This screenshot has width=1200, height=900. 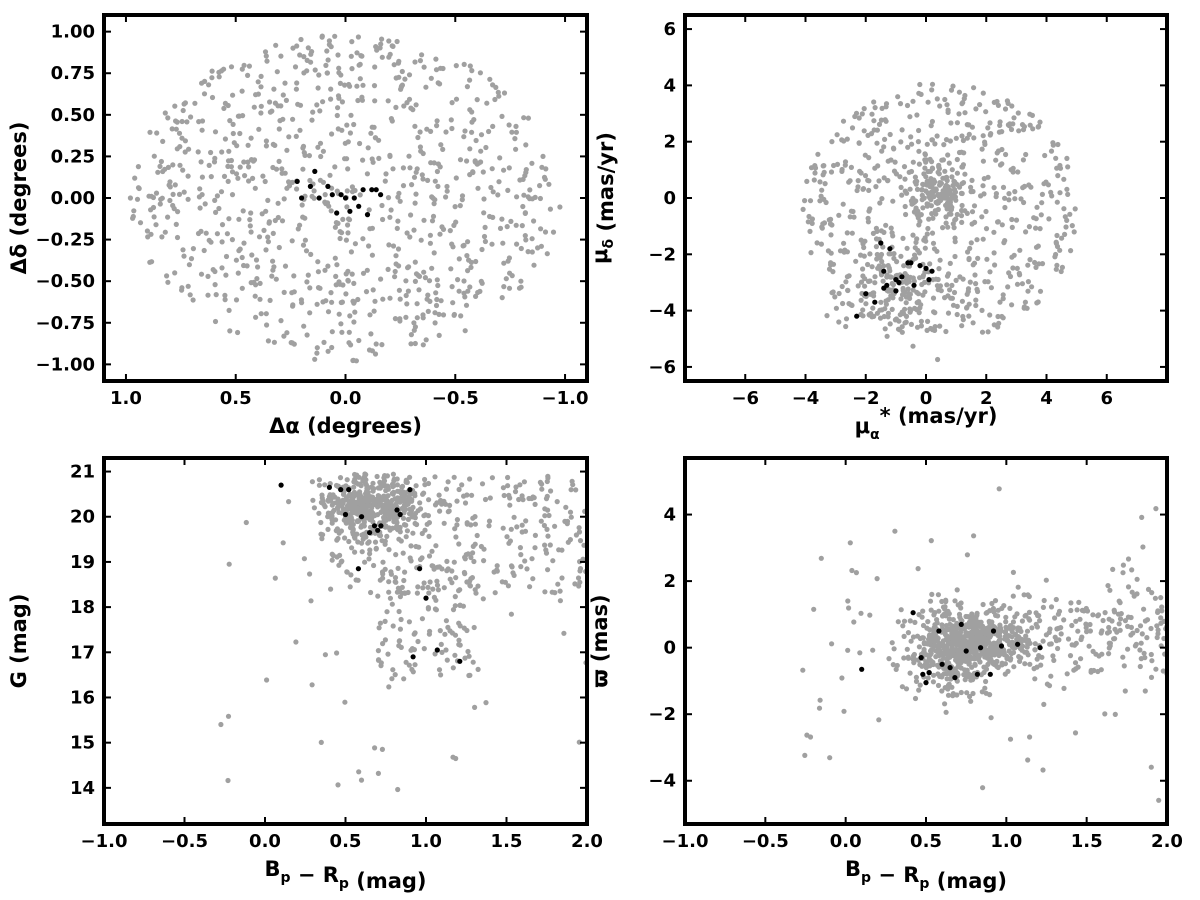 What do you see at coordinates (82, 788) in the screenshot?
I see `y-tick-label: 14` at bounding box center [82, 788].